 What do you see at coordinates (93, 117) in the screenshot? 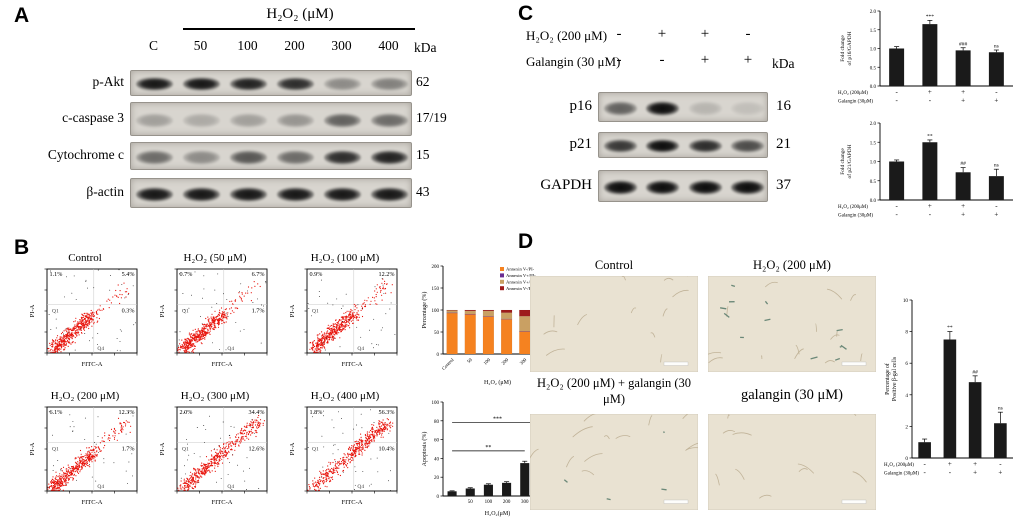
I see `protein-label: c-caspase 3` at bounding box center [93, 117].